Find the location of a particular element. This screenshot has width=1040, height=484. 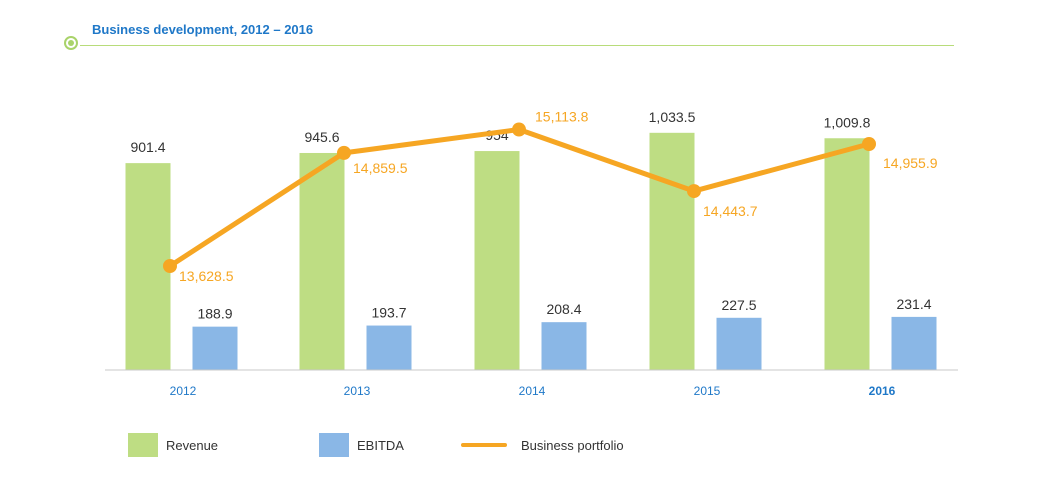

ebitda-value-label: 208.4 is located at coordinates (563, 309).